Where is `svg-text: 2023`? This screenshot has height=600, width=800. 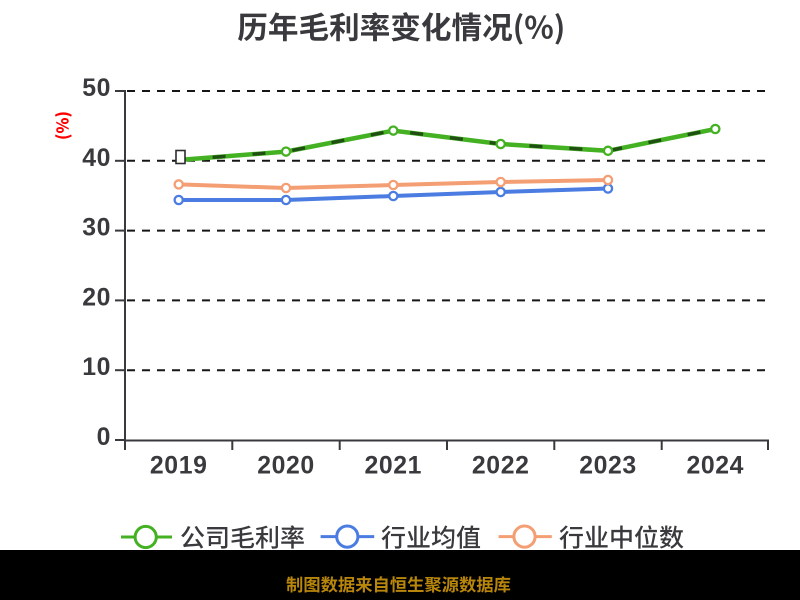
svg-text: 2023 is located at coordinates (608, 466).